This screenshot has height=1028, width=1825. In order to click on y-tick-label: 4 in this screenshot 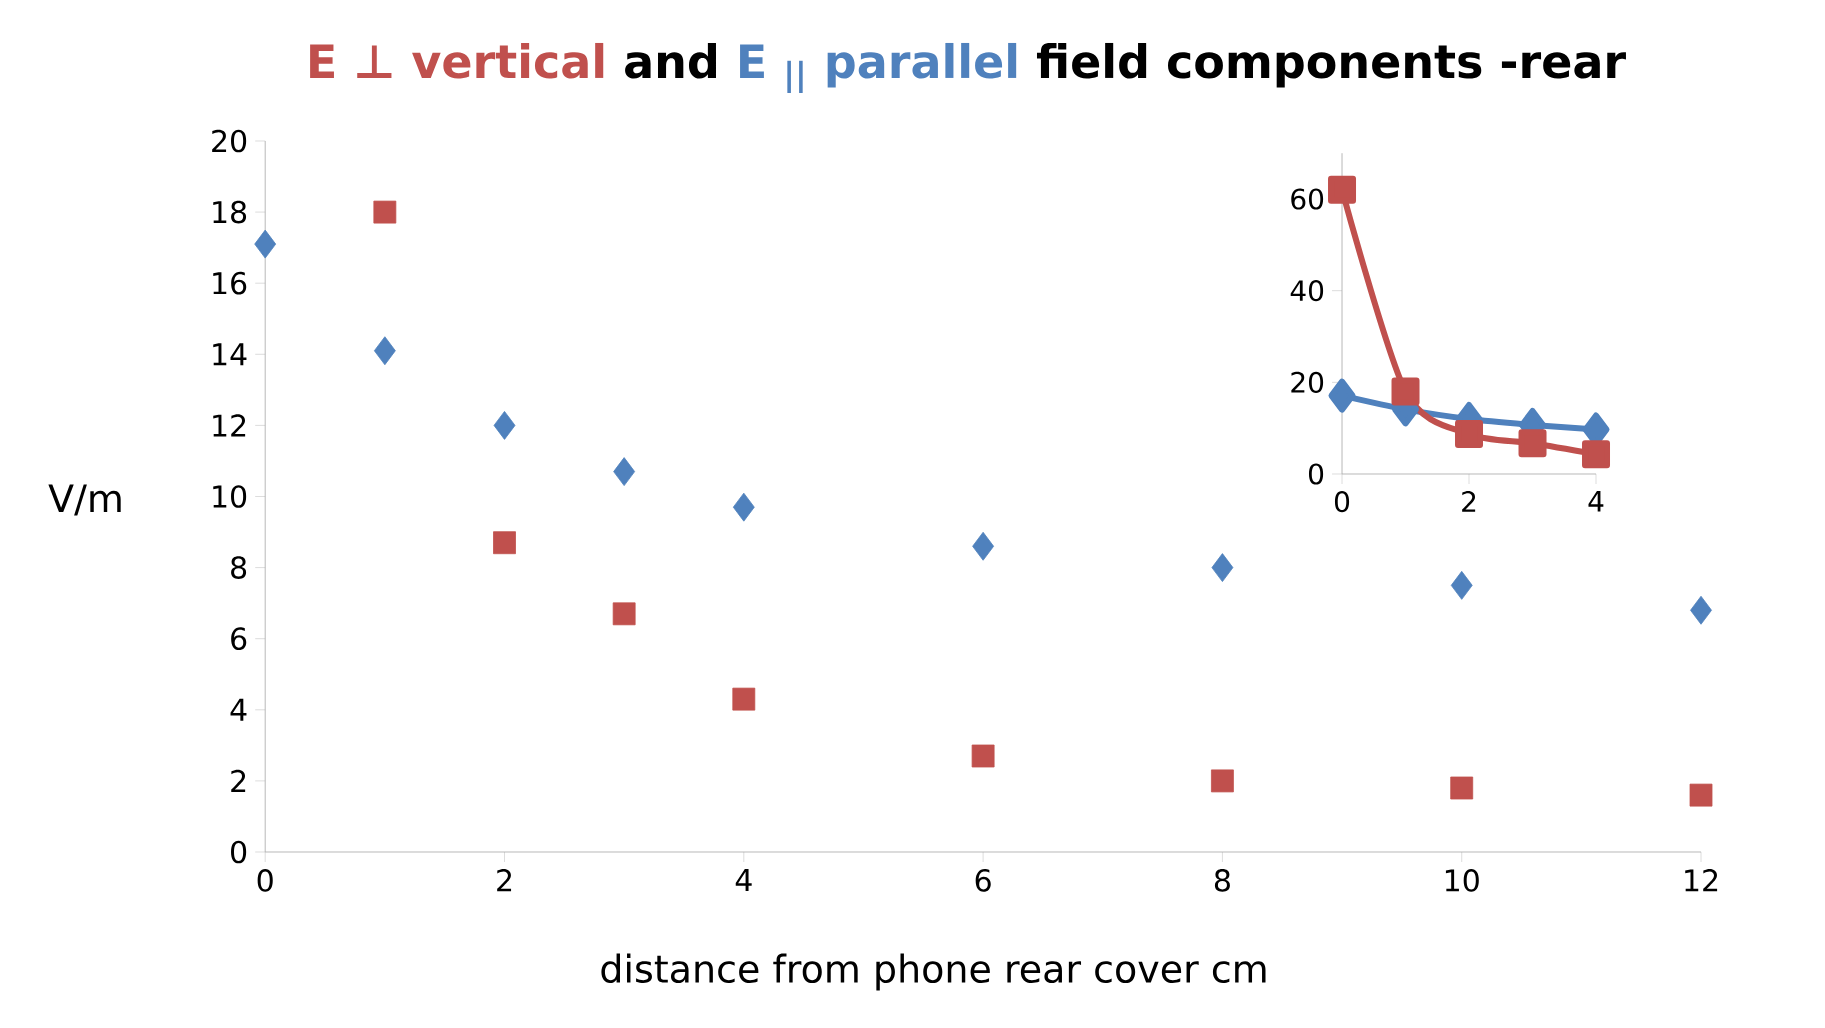, I will do `click(238, 709)`.